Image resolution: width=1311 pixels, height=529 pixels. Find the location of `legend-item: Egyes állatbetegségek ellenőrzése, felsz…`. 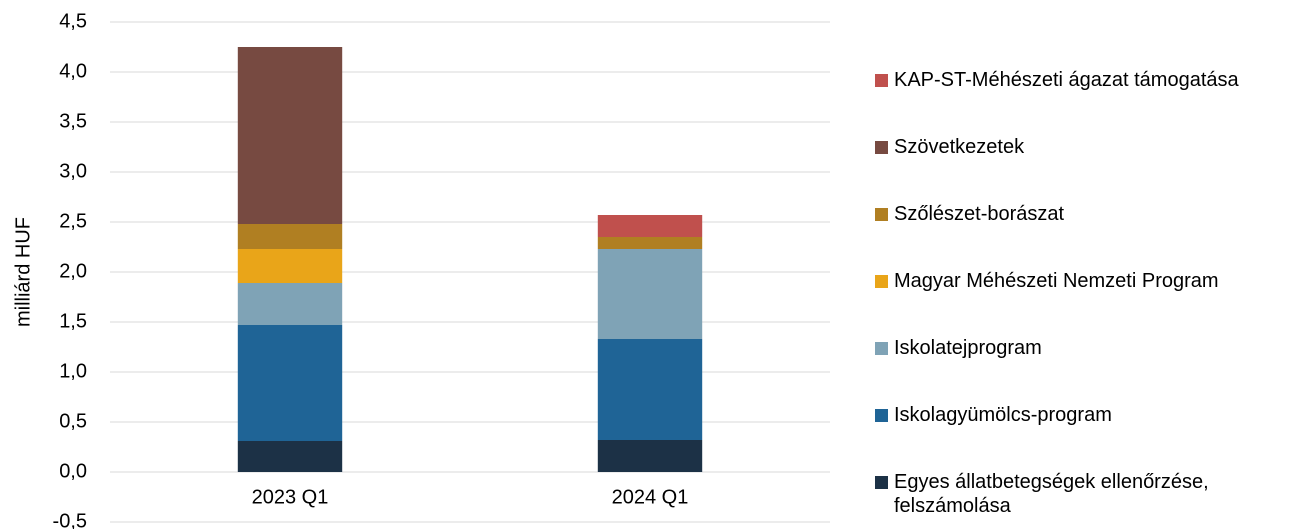

legend-item: Egyes állatbetegségek ellenőrzése, felsz… is located at coordinates (1093, 494).